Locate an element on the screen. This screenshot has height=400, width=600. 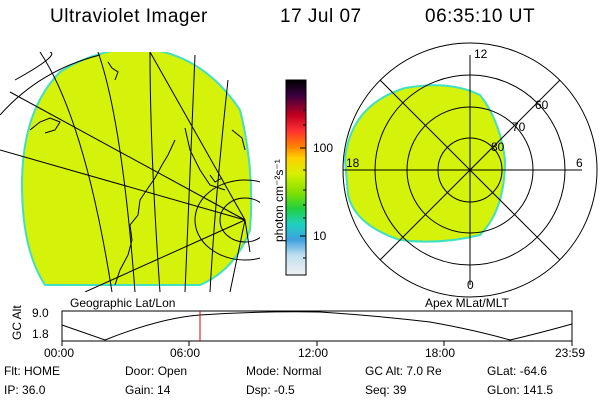
info-flight: Flt: HOME is located at coordinates (32, 371).